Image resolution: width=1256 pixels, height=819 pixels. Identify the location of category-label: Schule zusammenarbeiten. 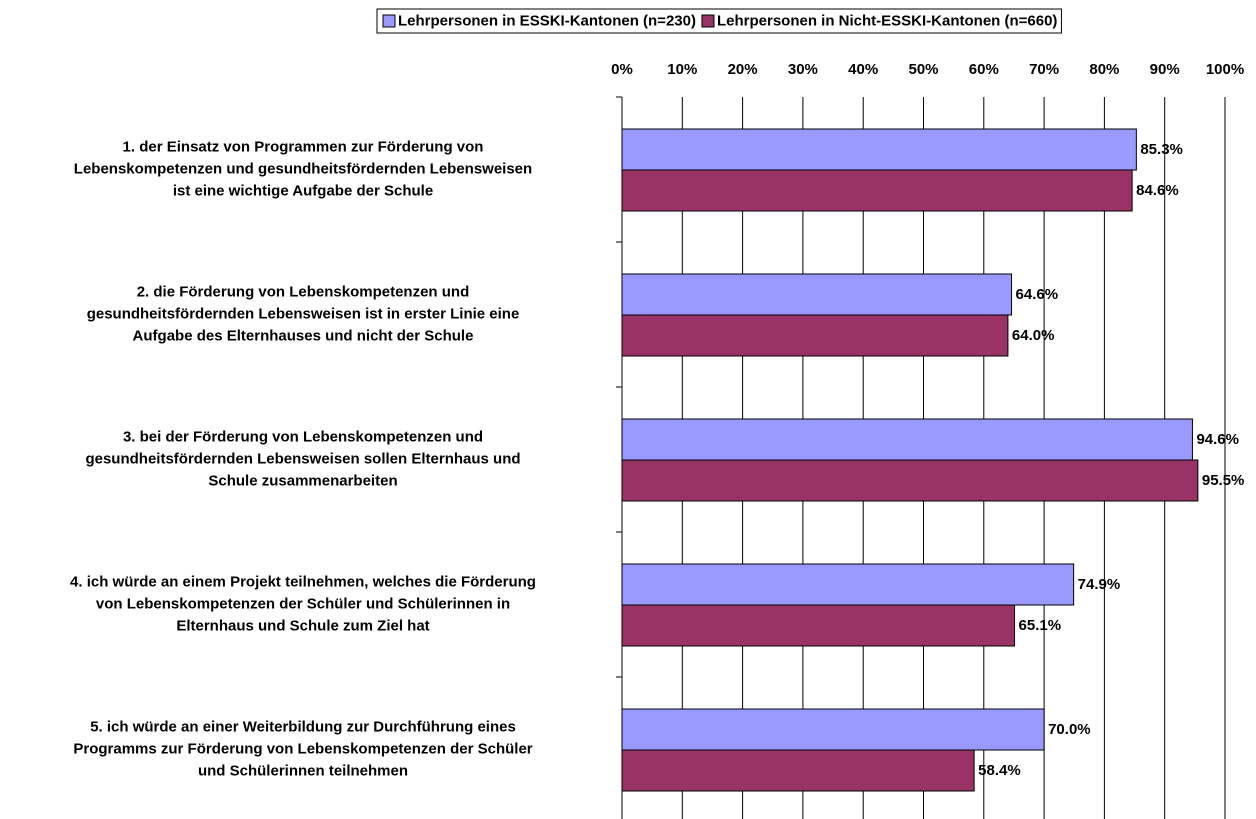
(302, 480).